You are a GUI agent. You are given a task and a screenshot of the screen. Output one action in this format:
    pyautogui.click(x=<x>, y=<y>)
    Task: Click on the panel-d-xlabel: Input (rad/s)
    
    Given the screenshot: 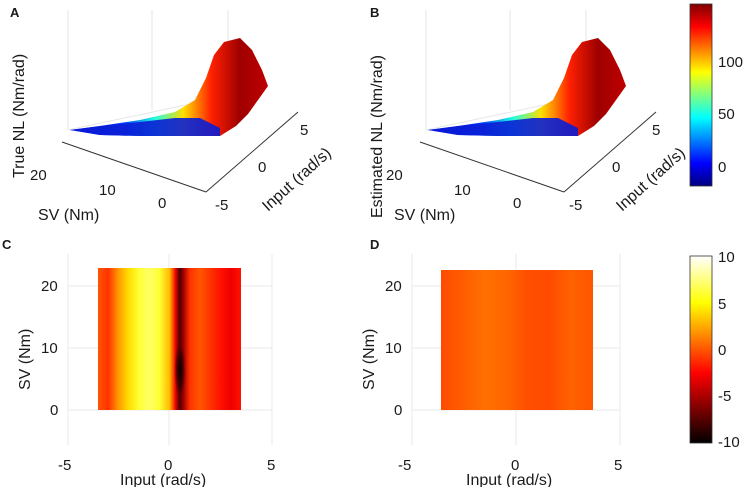 What is the action you would take?
    pyautogui.click(x=509, y=479)
    